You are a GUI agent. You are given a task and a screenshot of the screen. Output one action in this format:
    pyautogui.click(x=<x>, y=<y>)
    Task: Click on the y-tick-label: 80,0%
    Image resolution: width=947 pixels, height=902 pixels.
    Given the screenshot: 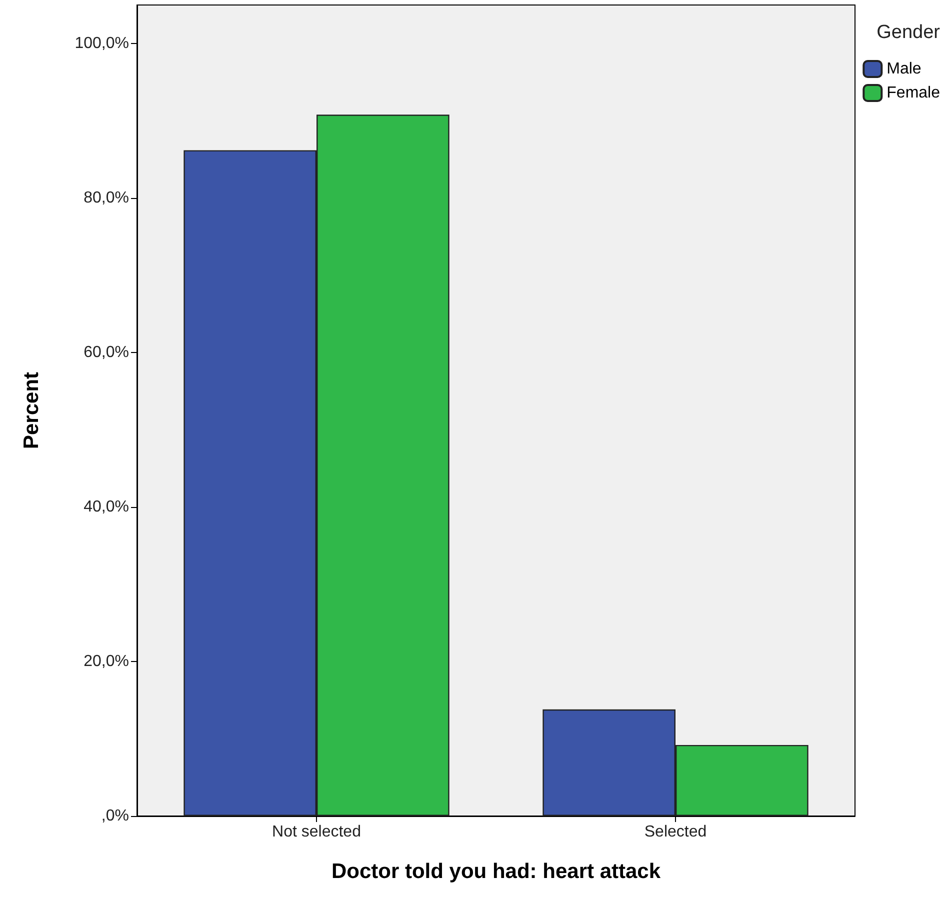 What is the action you would take?
    pyautogui.click(x=106, y=198)
    